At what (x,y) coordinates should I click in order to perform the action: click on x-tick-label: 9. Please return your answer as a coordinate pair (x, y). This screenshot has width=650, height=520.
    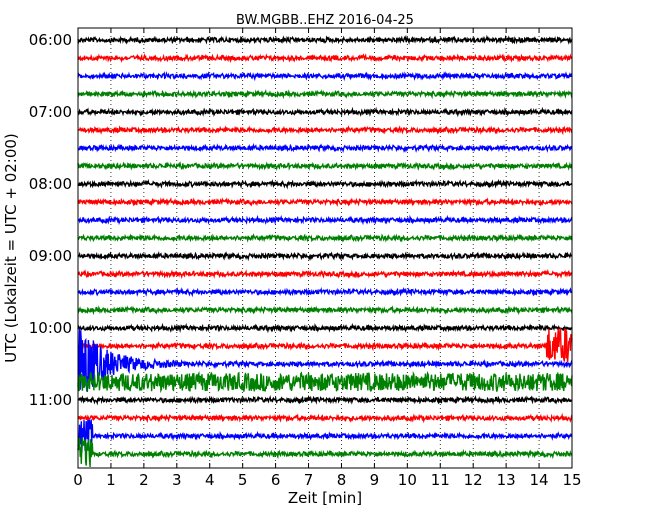
    Looking at the image, I should click on (375, 480).